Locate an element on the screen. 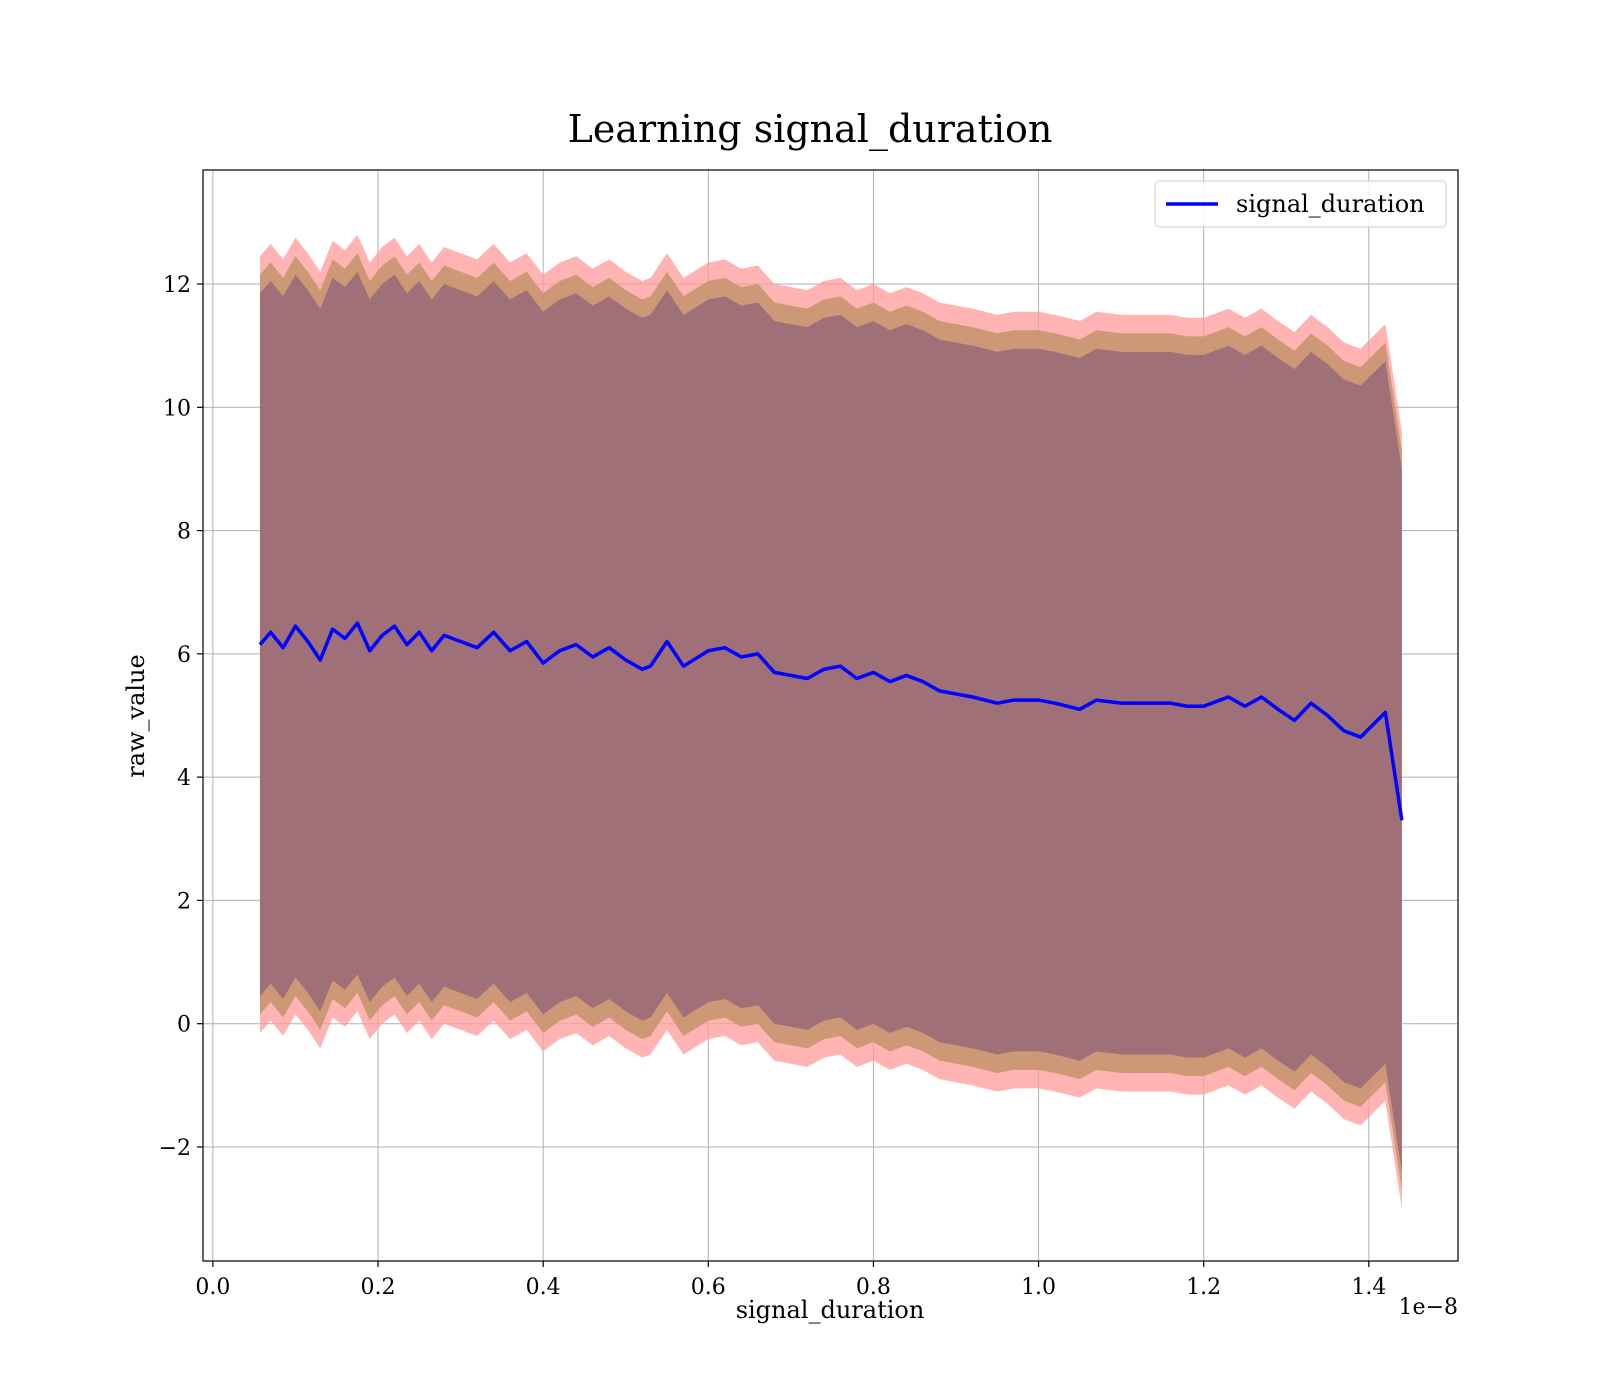 Image resolution: width=1600 pixels, height=1400 pixels. series-line-signal-duration is located at coordinates (831, 721).